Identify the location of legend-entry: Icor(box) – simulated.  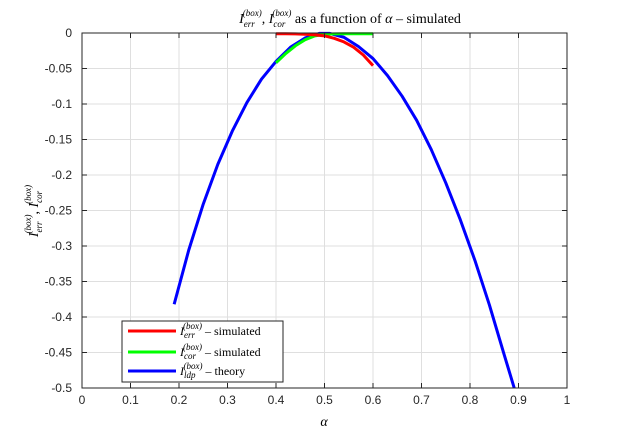
(194, 351).